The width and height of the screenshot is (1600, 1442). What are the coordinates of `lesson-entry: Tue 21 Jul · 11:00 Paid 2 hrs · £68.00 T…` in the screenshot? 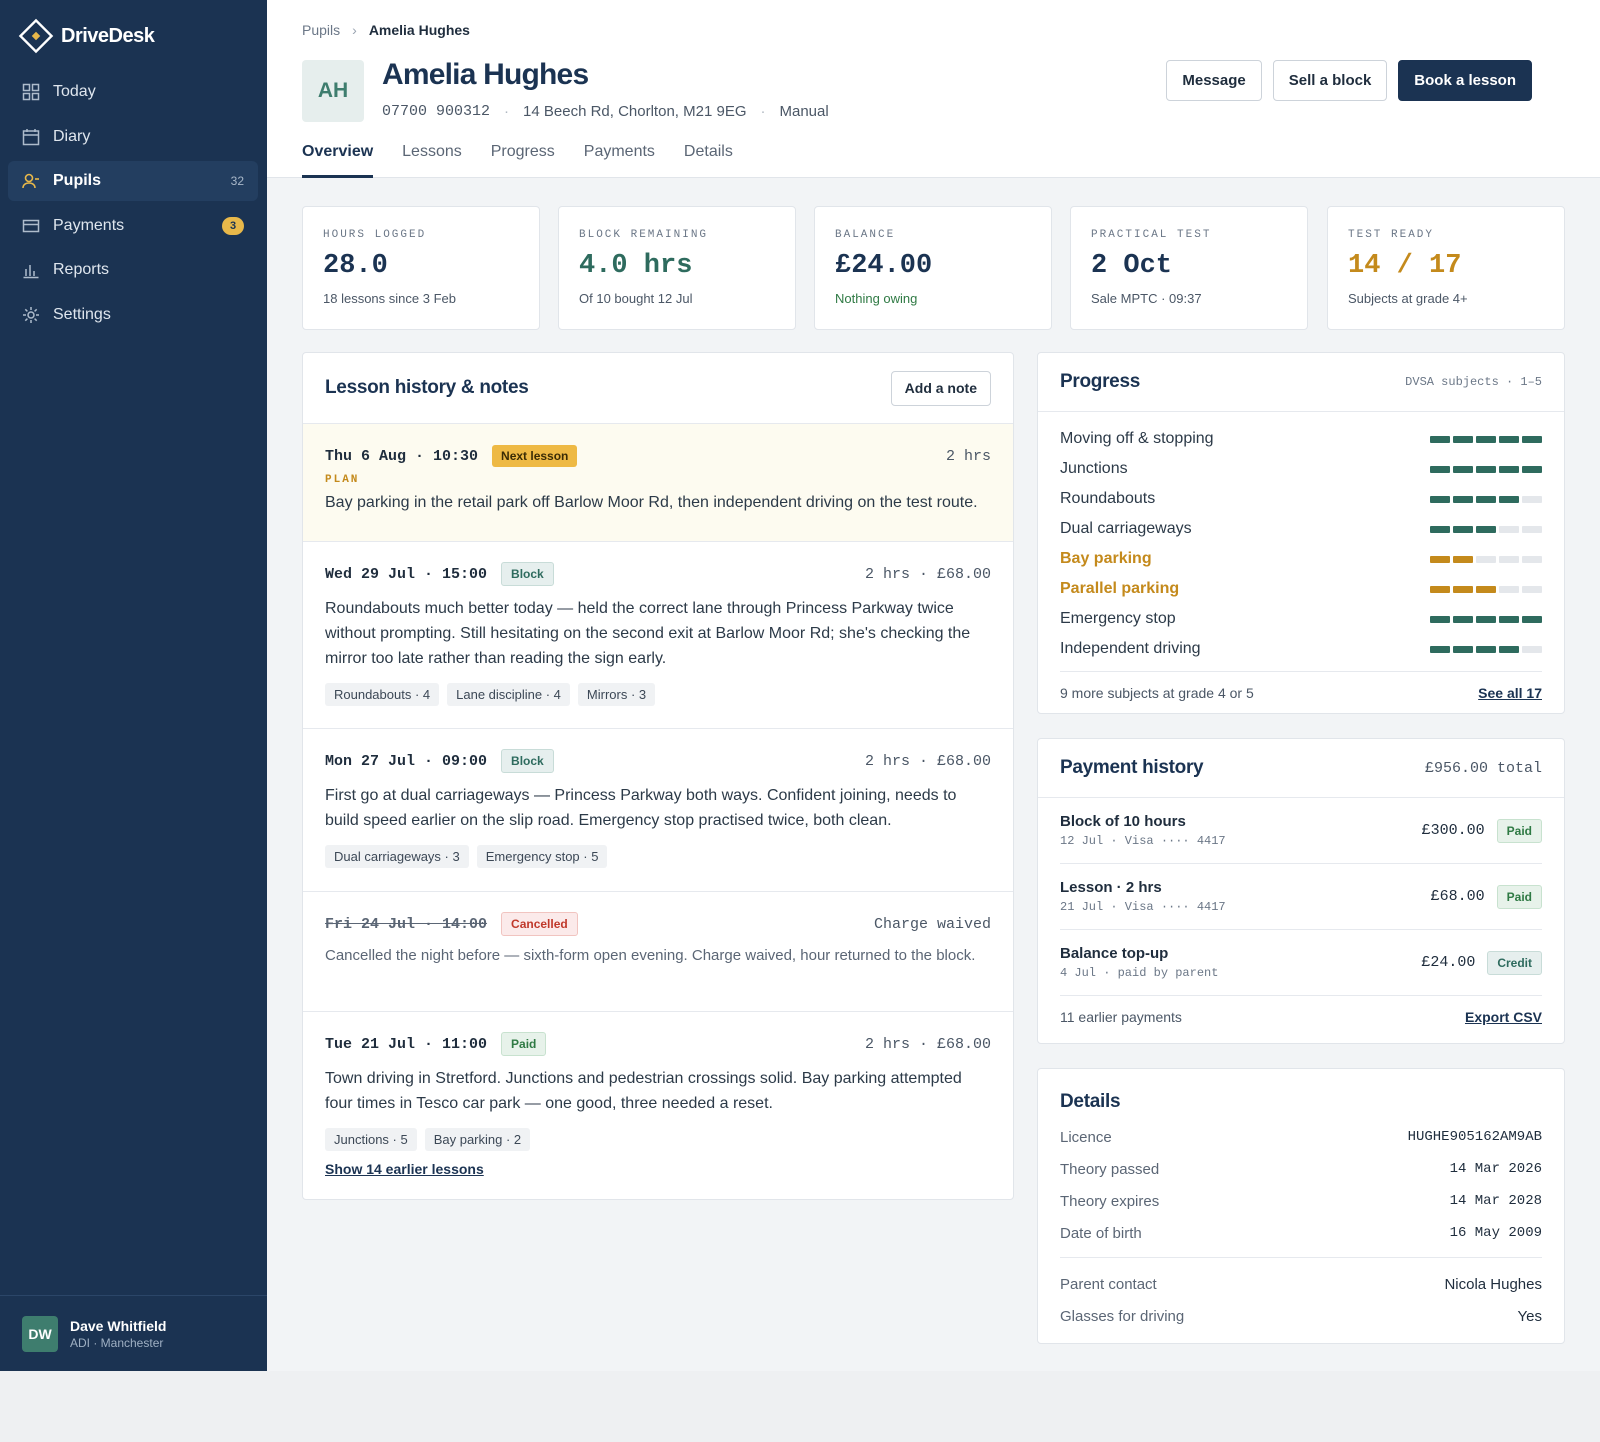 It's located at (658, 1095).